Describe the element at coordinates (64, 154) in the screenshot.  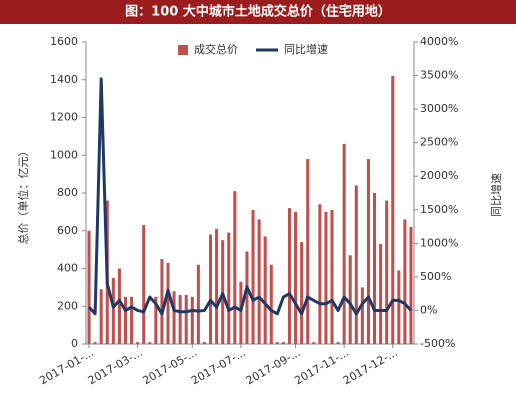
I see `y-tick-label: 1000` at that location.